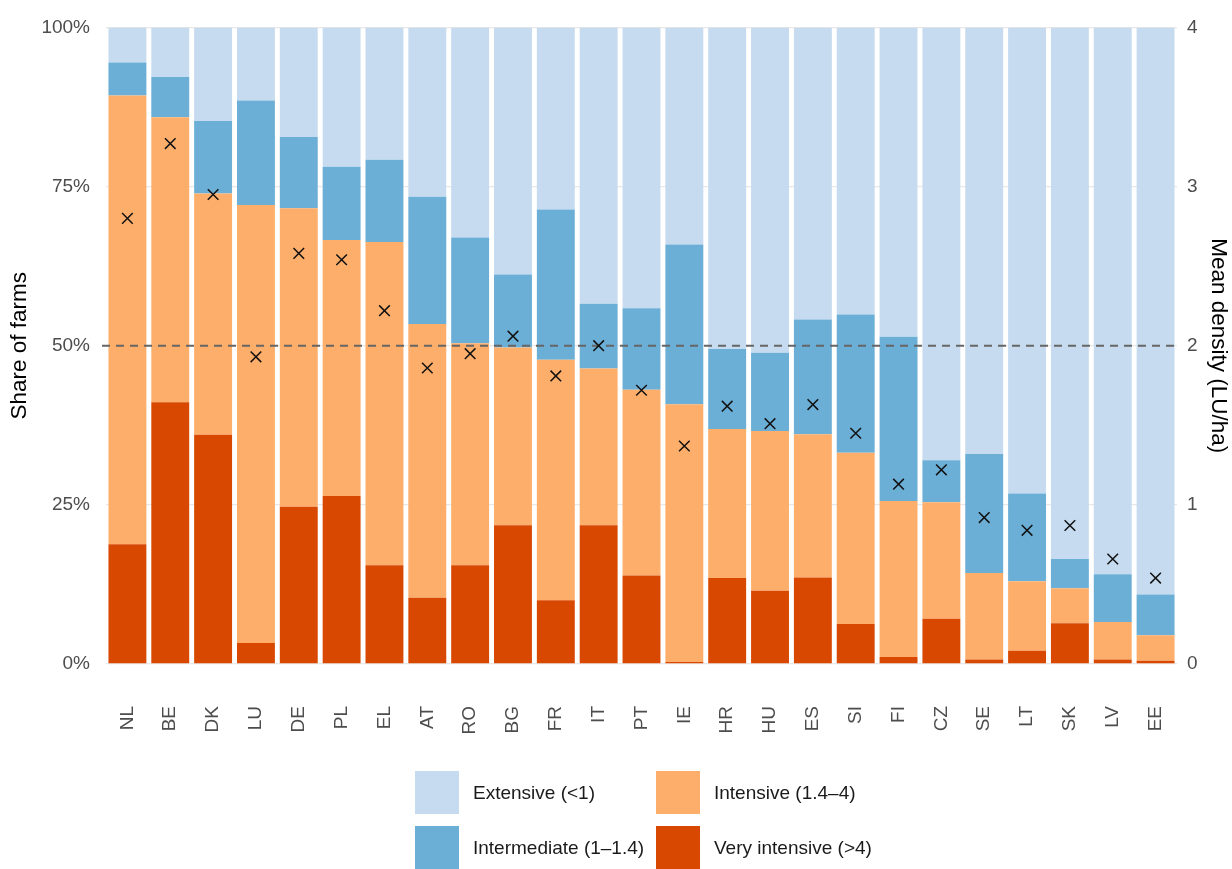 The width and height of the screenshot is (1232, 869). I want to click on y2-tick-label: 1, so click(1192, 504).